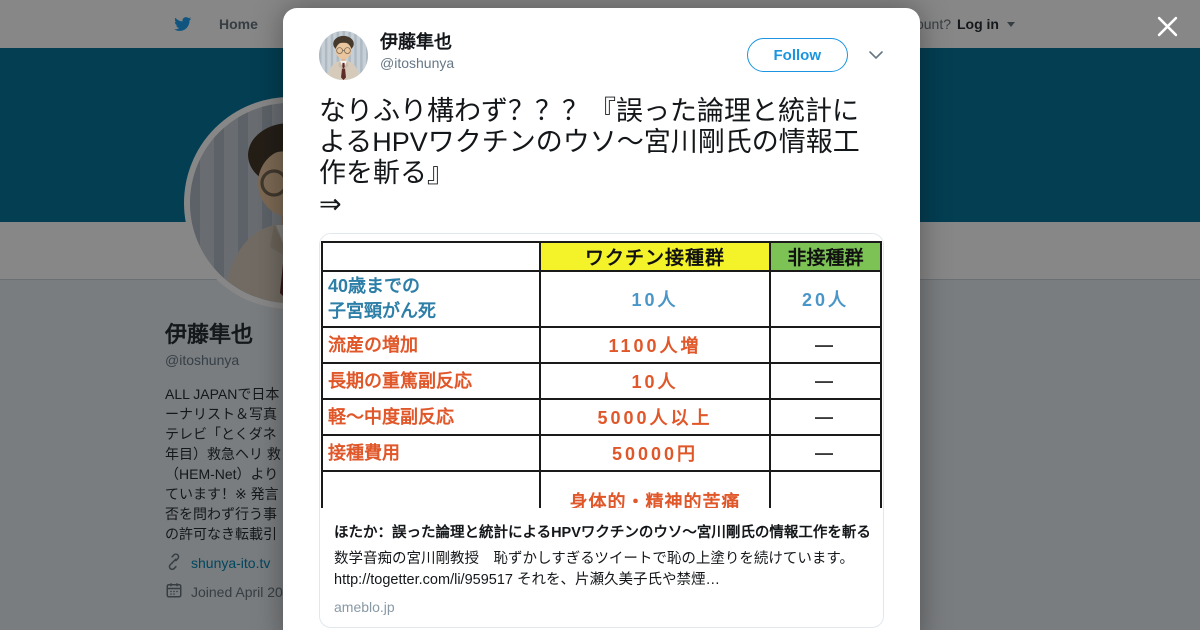 The width and height of the screenshot is (1200, 630). What do you see at coordinates (601, 44) in the screenshot?
I see `tweet-header: 伊藤隼也 @itoshunya Follow` at bounding box center [601, 44].